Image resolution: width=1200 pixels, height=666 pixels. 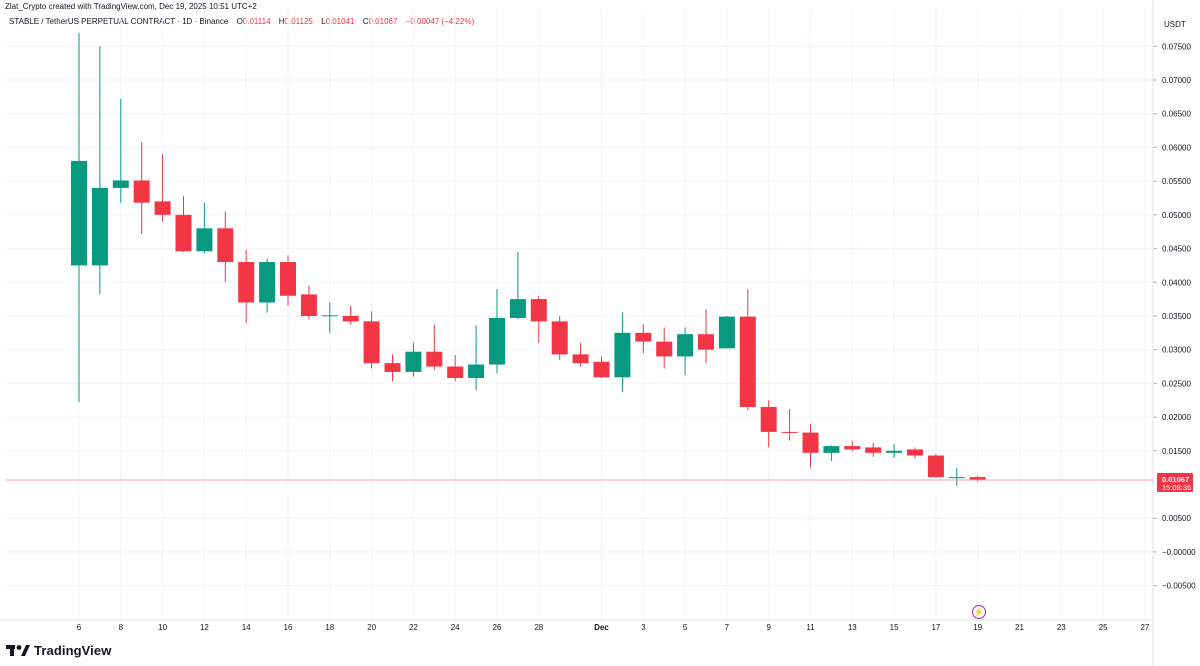 What do you see at coordinates (73, 650) in the screenshot?
I see `tradingview-brand: TradingView` at bounding box center [73, 650].